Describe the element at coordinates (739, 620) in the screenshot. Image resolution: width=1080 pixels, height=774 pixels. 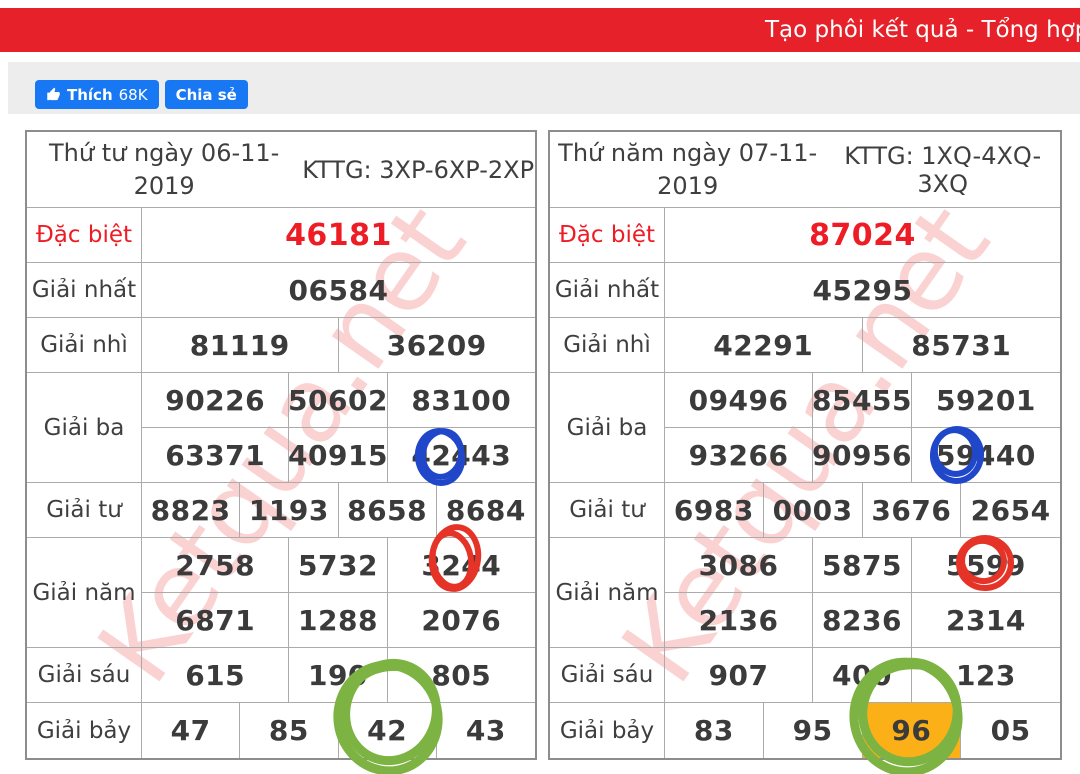
I see `prize-cell: 2136` at that location.